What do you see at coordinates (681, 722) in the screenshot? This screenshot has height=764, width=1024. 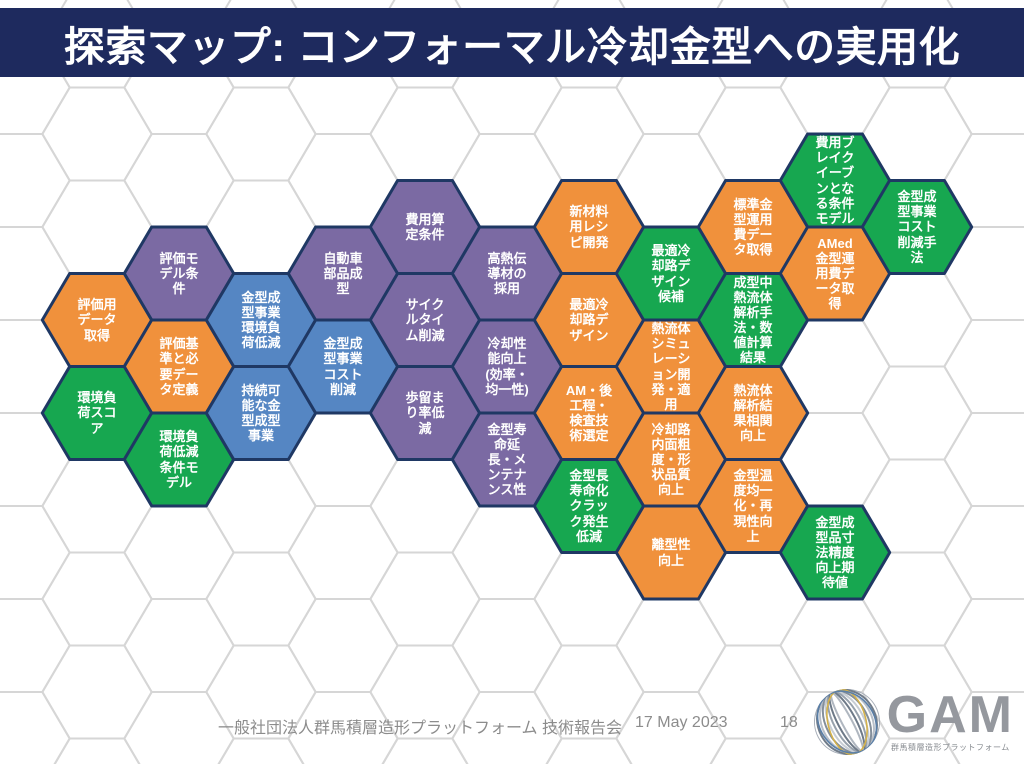 I see `footer-date: 17 May 2023` at bounding box center [681, 722].